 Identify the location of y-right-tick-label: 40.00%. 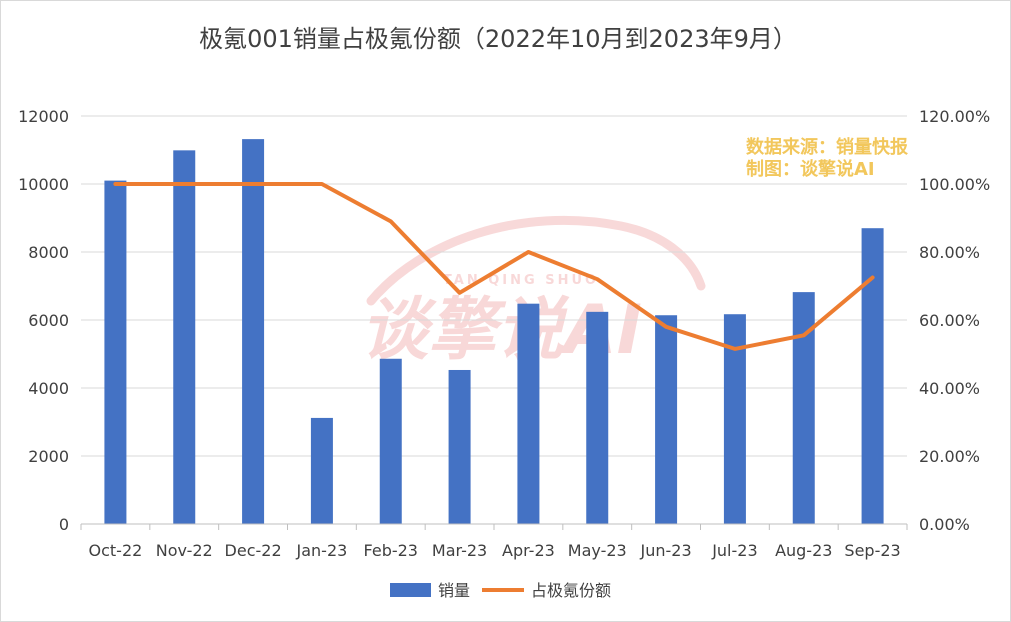
(949, 388).